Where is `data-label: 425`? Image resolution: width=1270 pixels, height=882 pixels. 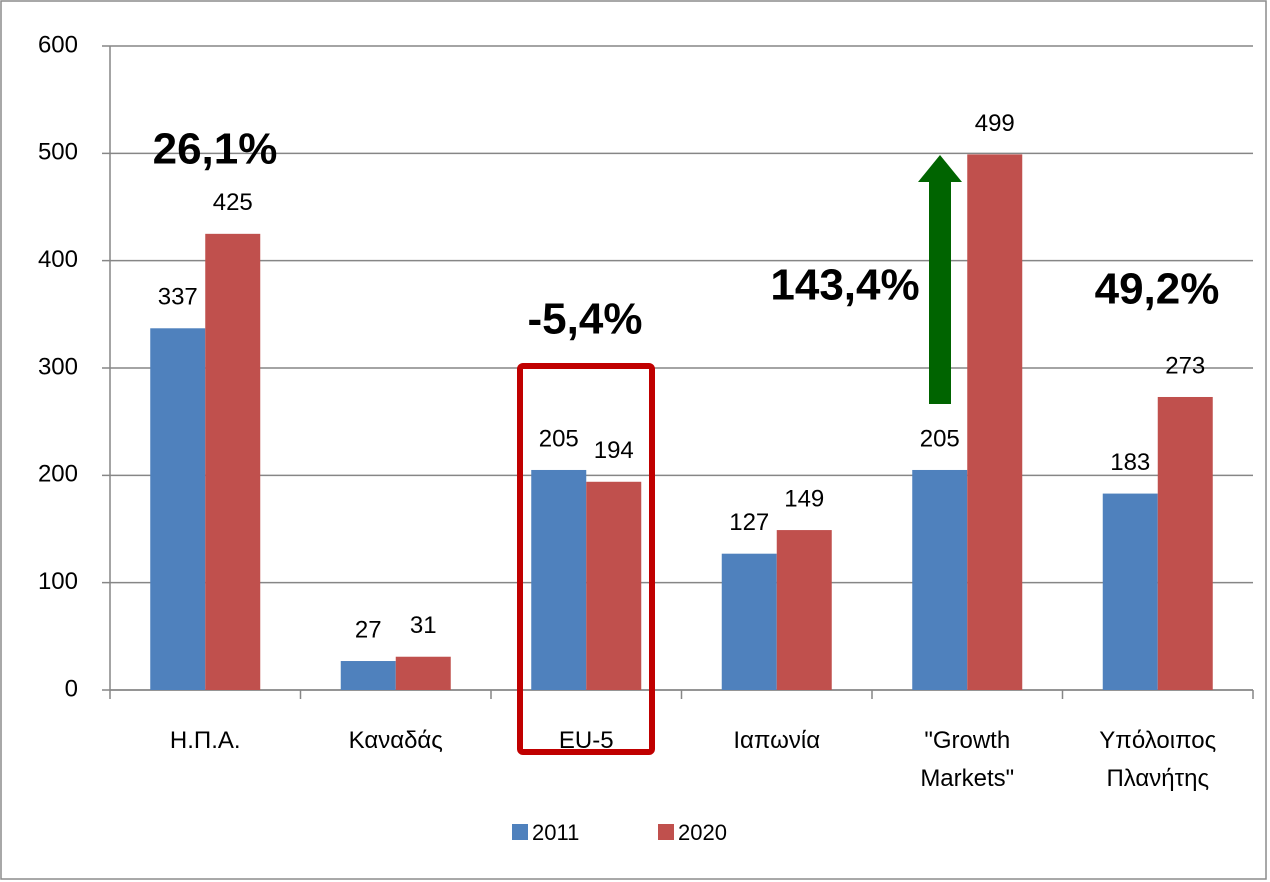 data-label: 425 is located at coordinates (233, 202).